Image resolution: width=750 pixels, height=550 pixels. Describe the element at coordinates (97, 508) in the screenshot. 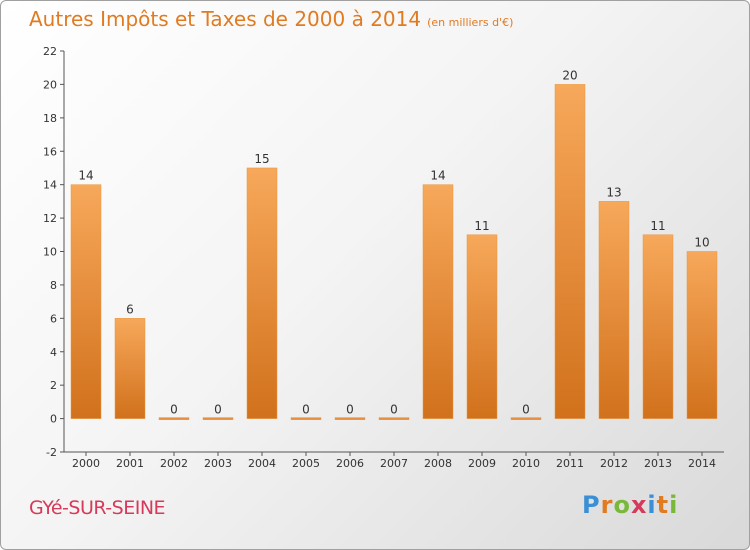

I see `city-name: GYé-SUR-SEINE` at that location.